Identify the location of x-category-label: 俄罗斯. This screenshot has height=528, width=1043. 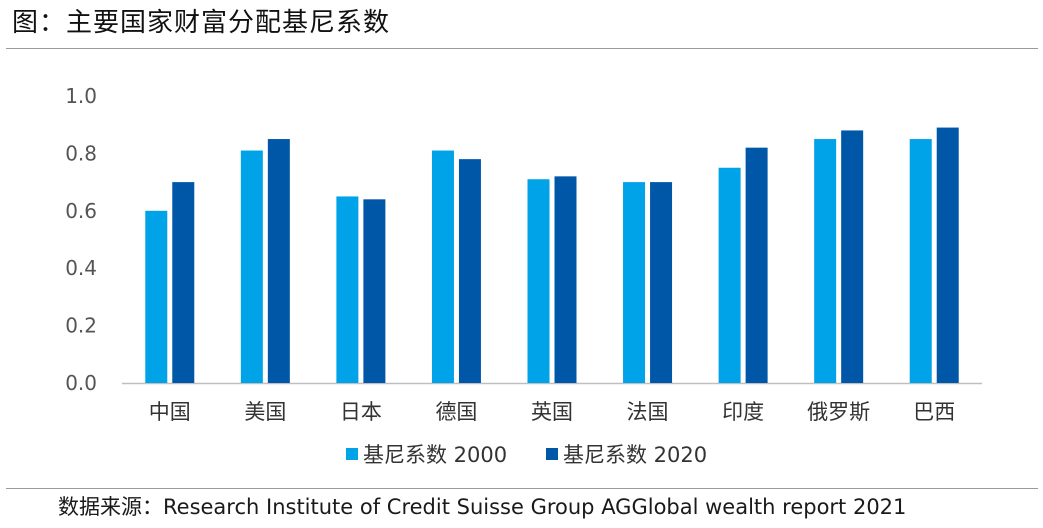
(838, 412).